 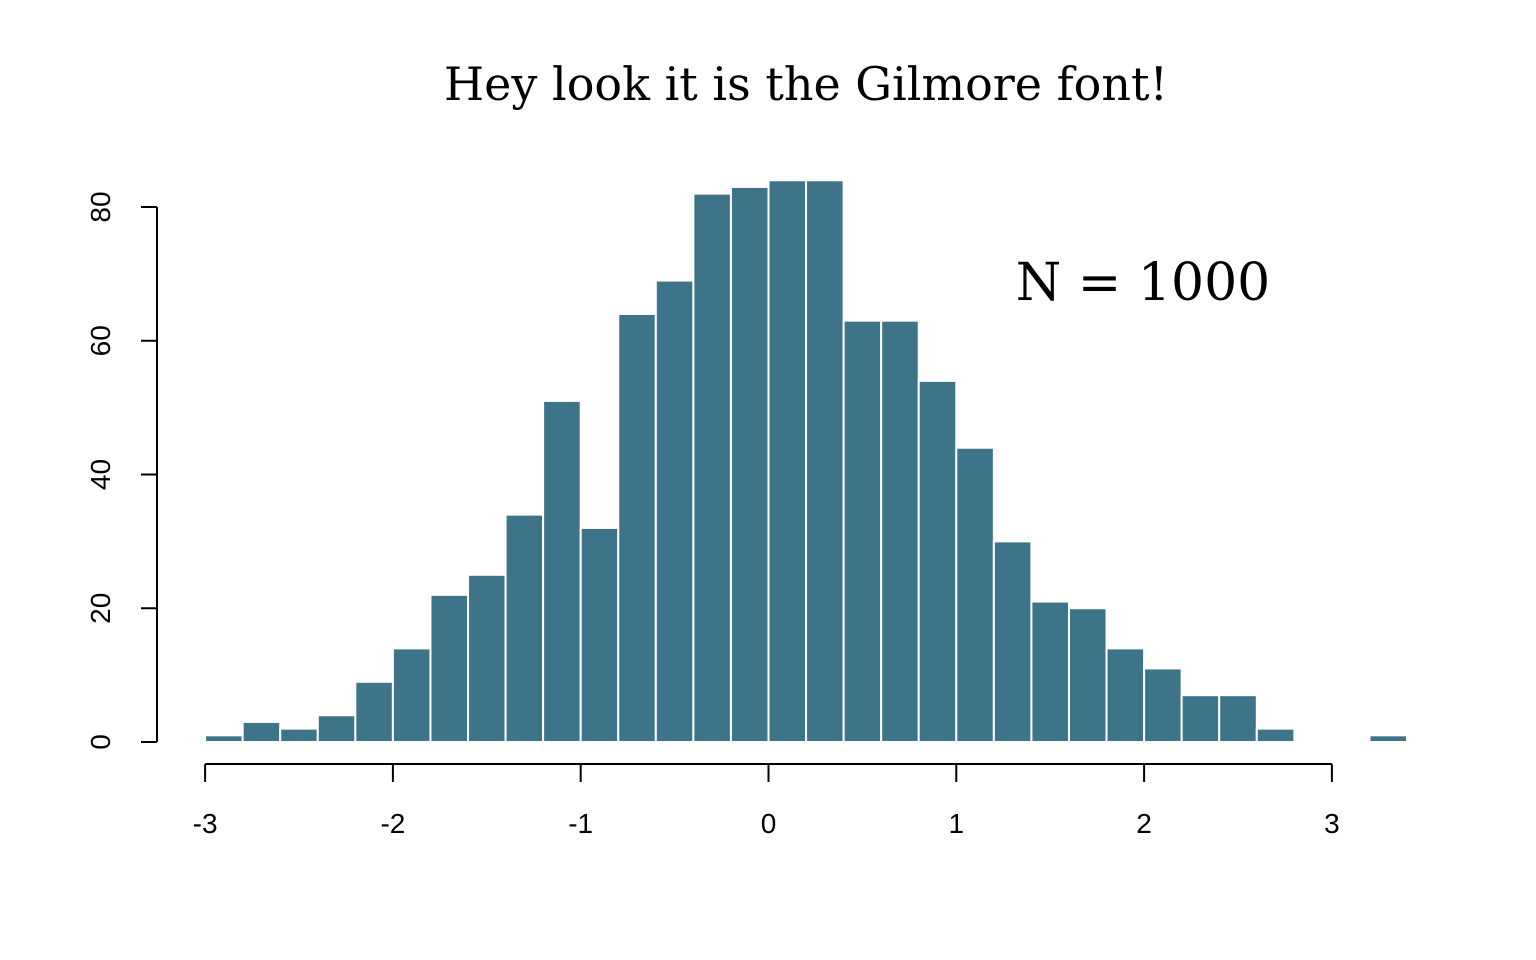 I want to click on x-tick-label: -2, so click(x=392, y=823).